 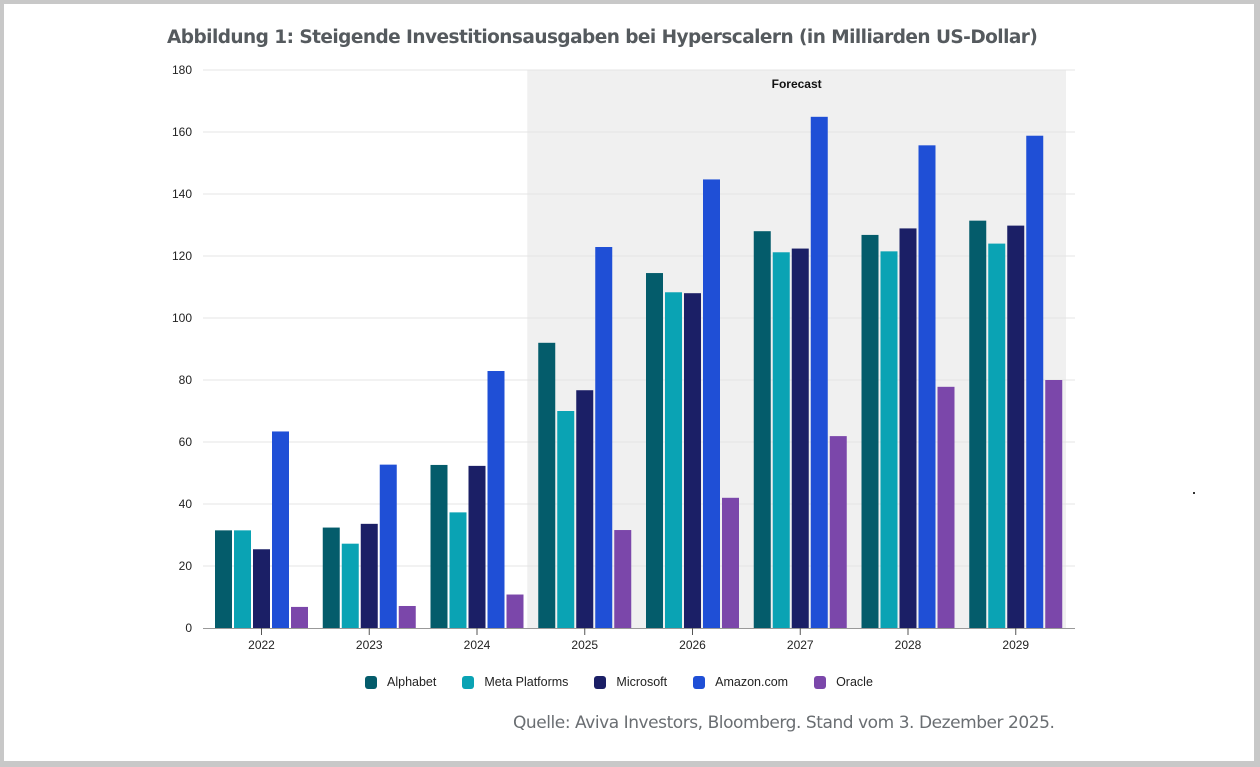 I want to click on y-tick-label: 80, so click(x=186, y=380).